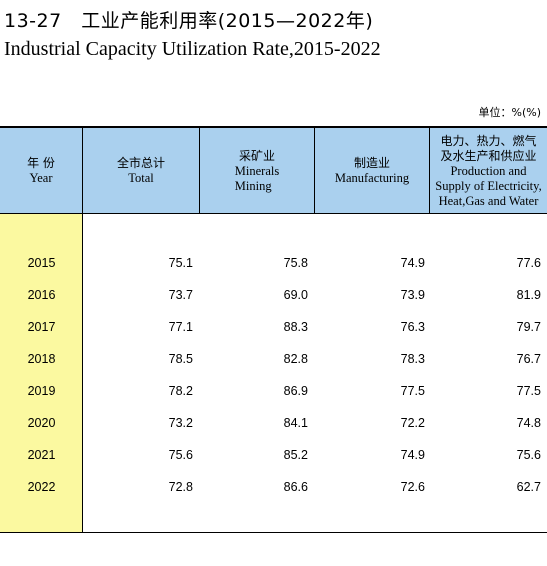 This screenshot has width=547, height=566. What do you see at coordinates (273, 487) in the screenshot?
I see `table-row: 2022 72.8 86.6 72.6 62.7` at bounding box center [273, 487].